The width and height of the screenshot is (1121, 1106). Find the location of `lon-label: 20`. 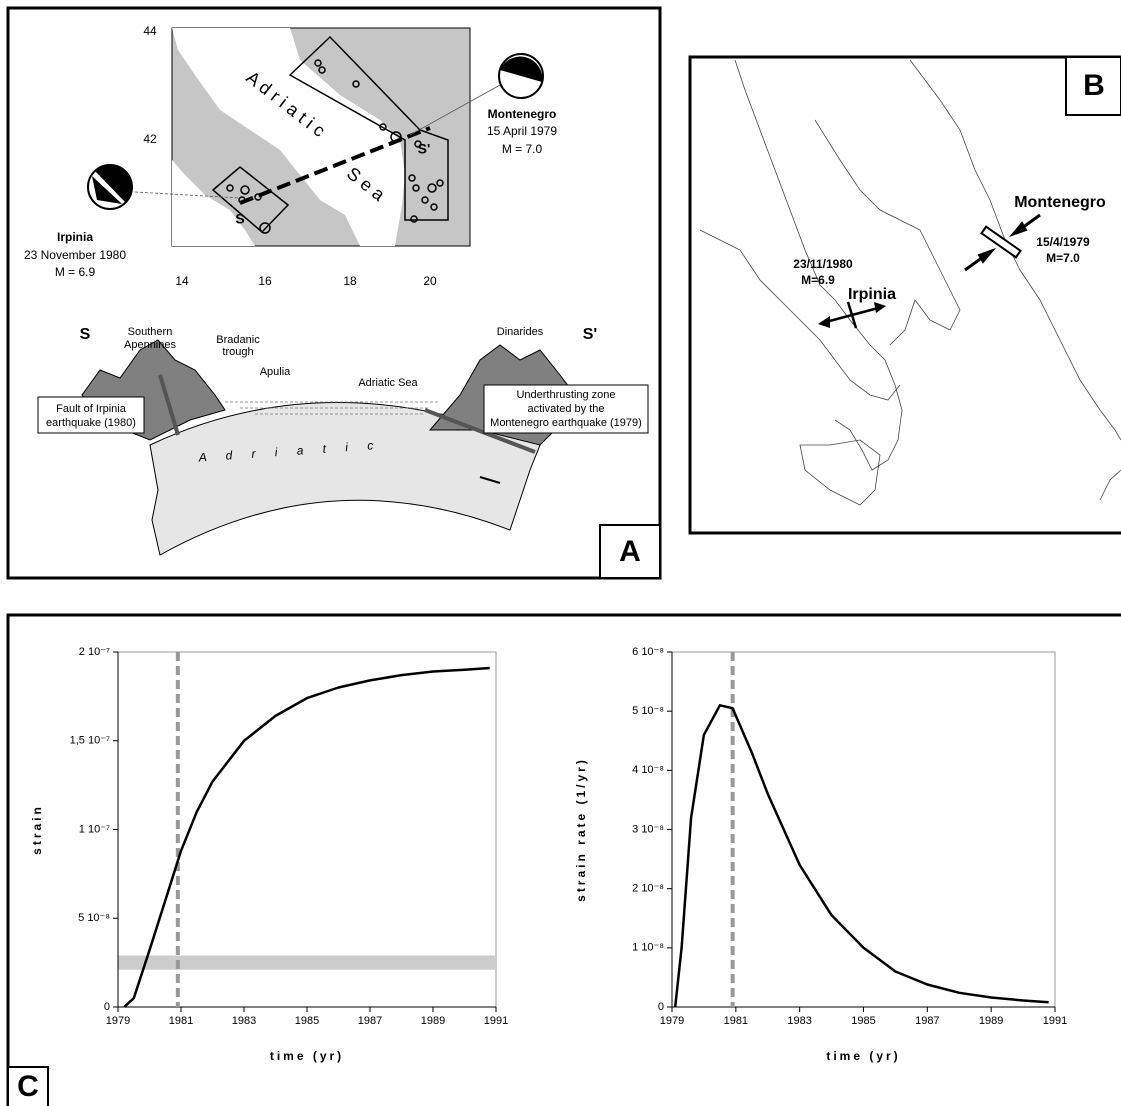

lon-label: 20 is located at coordinates (430, 281).